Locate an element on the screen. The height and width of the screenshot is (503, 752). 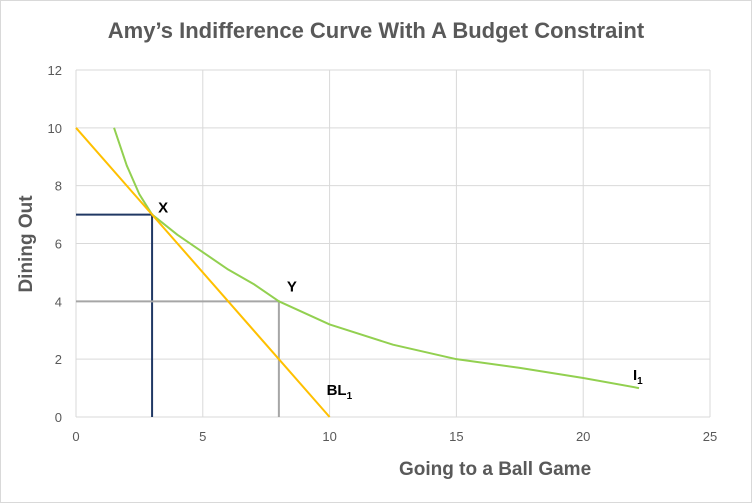
annotation-y: Y is located at coordinates (292, 286).